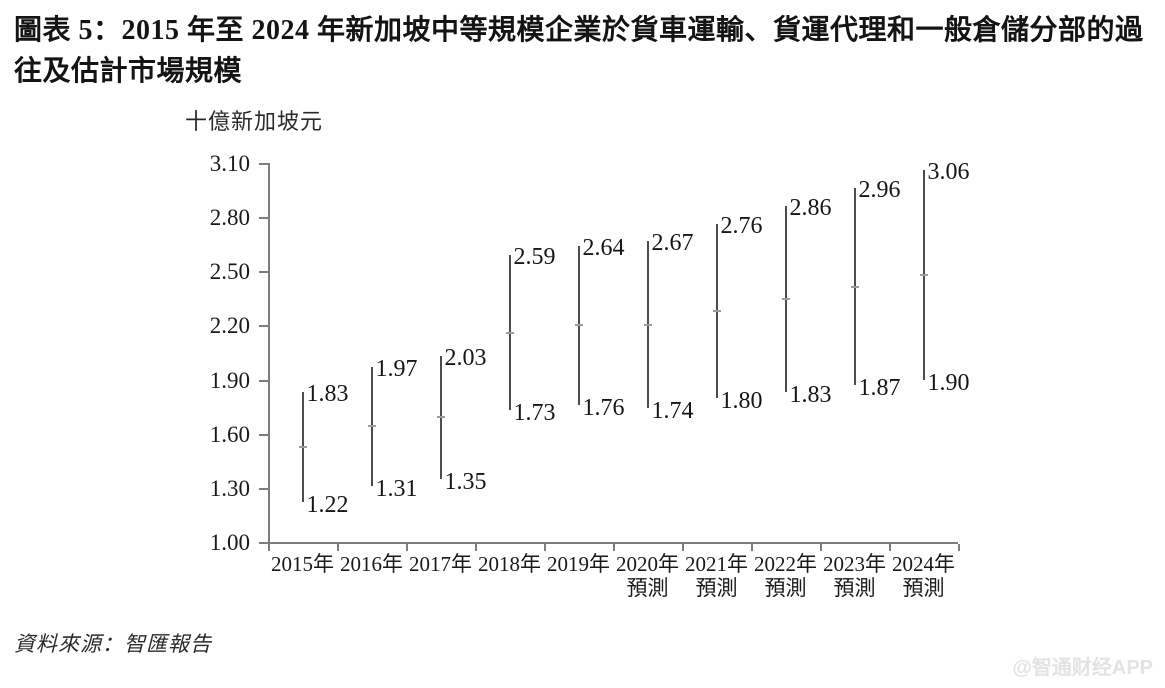 The height and width of the screenshot is (688, 1165). I want to click on y-axis-tick-label: 2.50, so click(229, 272).